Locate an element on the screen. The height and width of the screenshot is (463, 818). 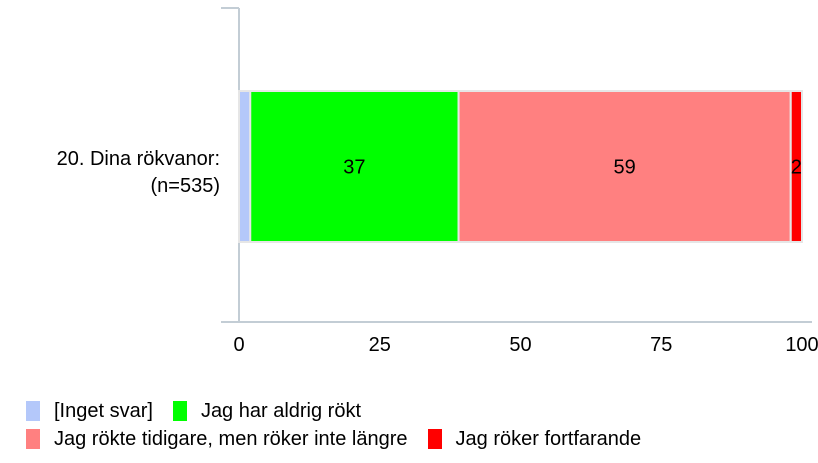
bar-data-label-1: 37 is located at coordinates (354, 168).